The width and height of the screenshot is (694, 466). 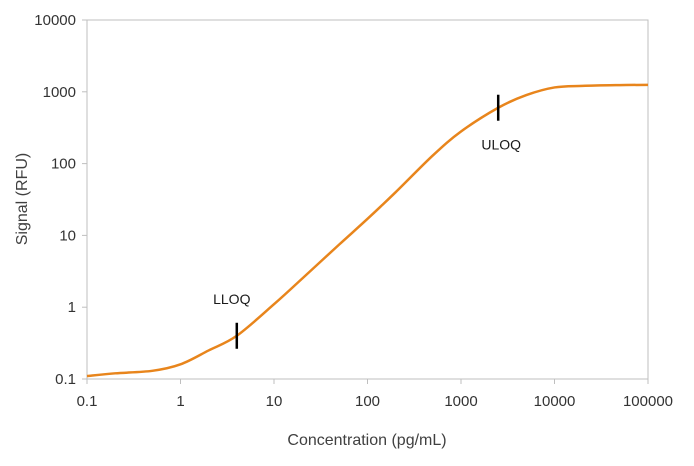 What do you see at coordinates (65, 379) in the screenshot?
I see `y-tick-label: 0.1` at bounding box center [65, 379].